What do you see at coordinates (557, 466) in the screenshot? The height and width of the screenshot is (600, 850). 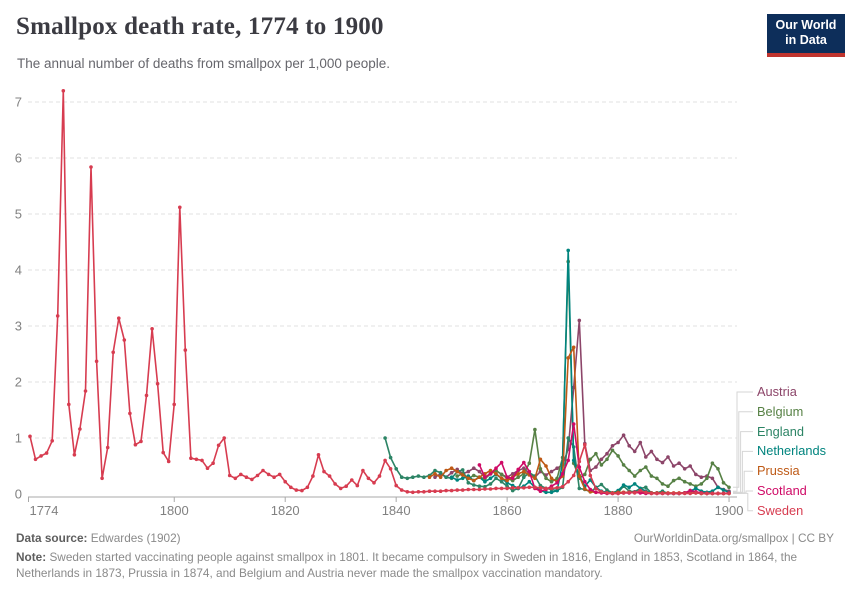 I see `series-line-england` at bounding box center [557, 466].